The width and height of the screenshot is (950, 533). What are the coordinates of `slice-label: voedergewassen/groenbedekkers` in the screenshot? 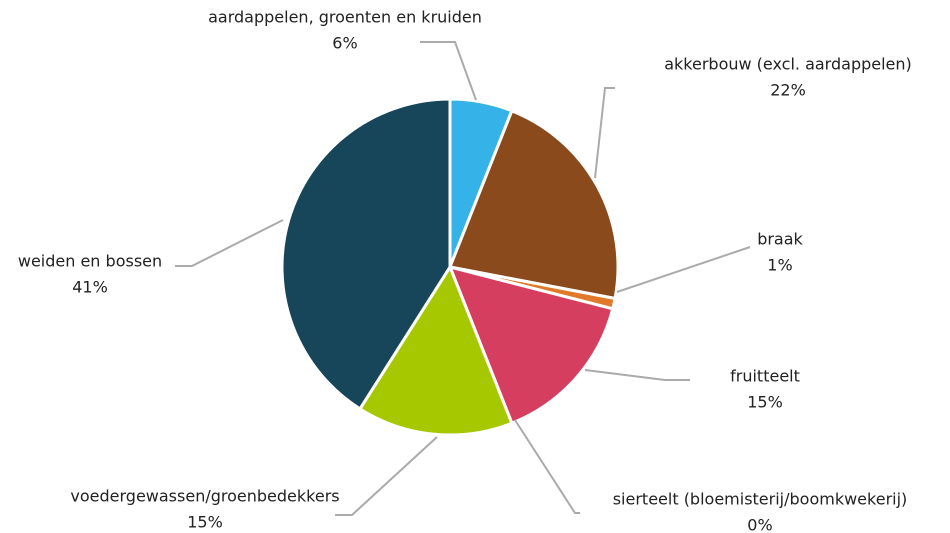 It's located at (204, 496).